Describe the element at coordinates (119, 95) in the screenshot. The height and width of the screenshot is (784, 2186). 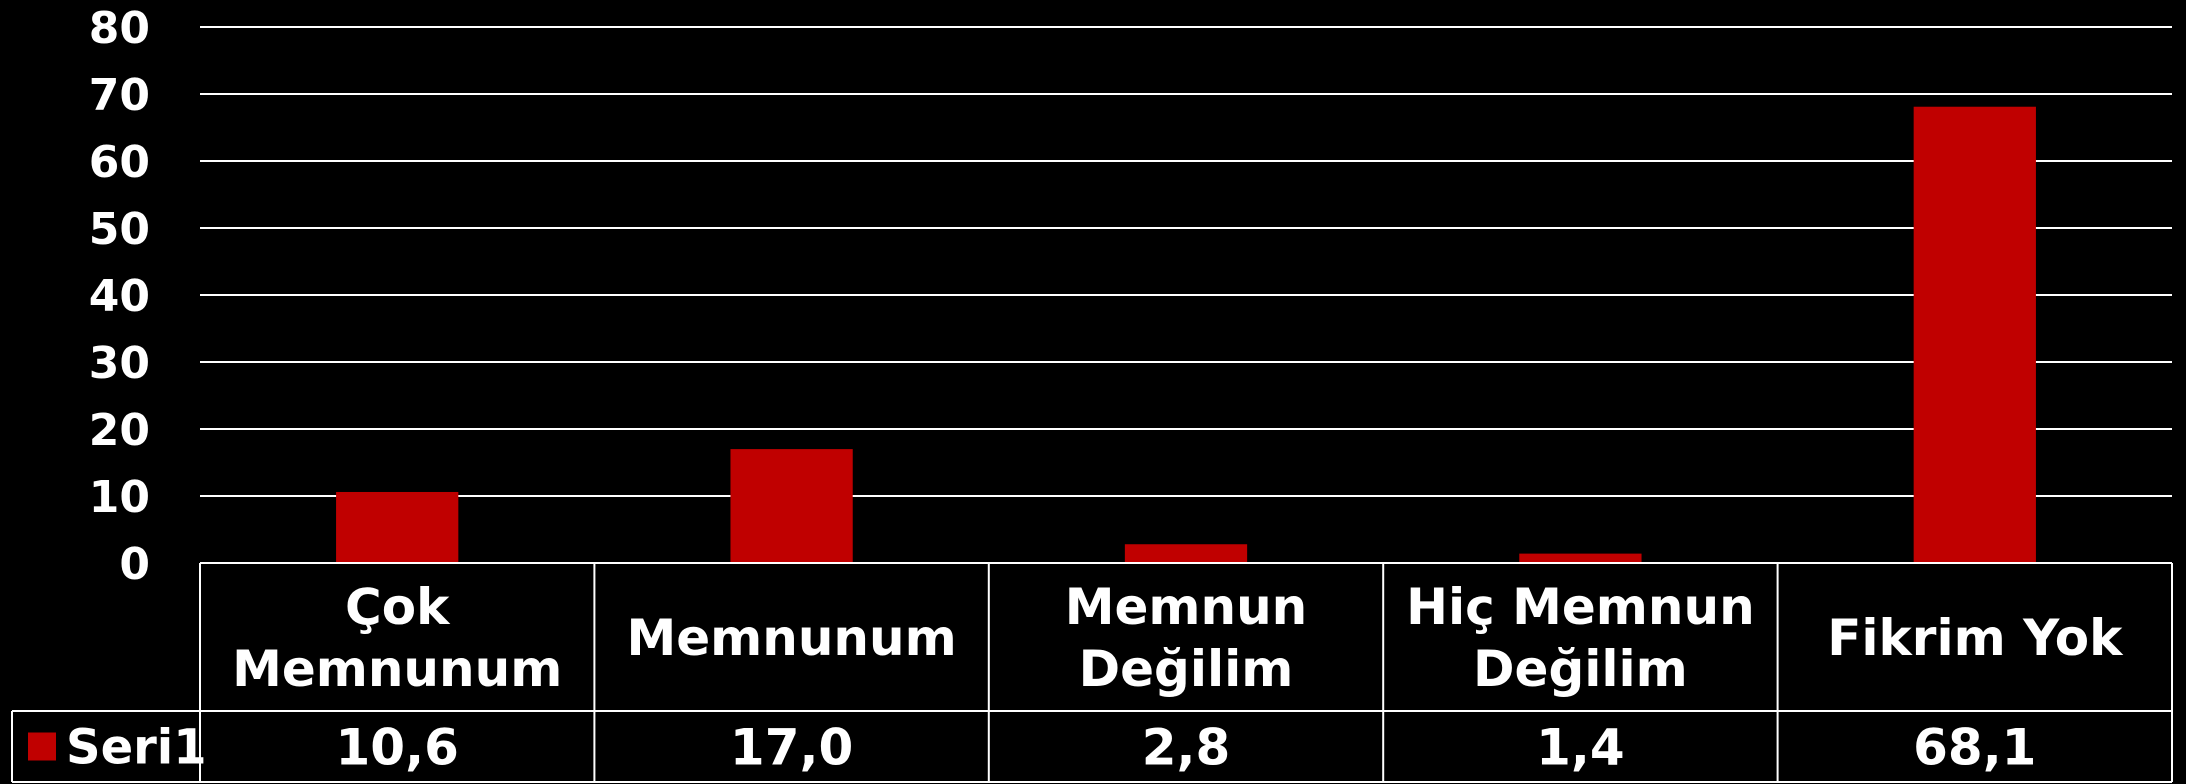
I see `y-tick-label: 70` at that location.